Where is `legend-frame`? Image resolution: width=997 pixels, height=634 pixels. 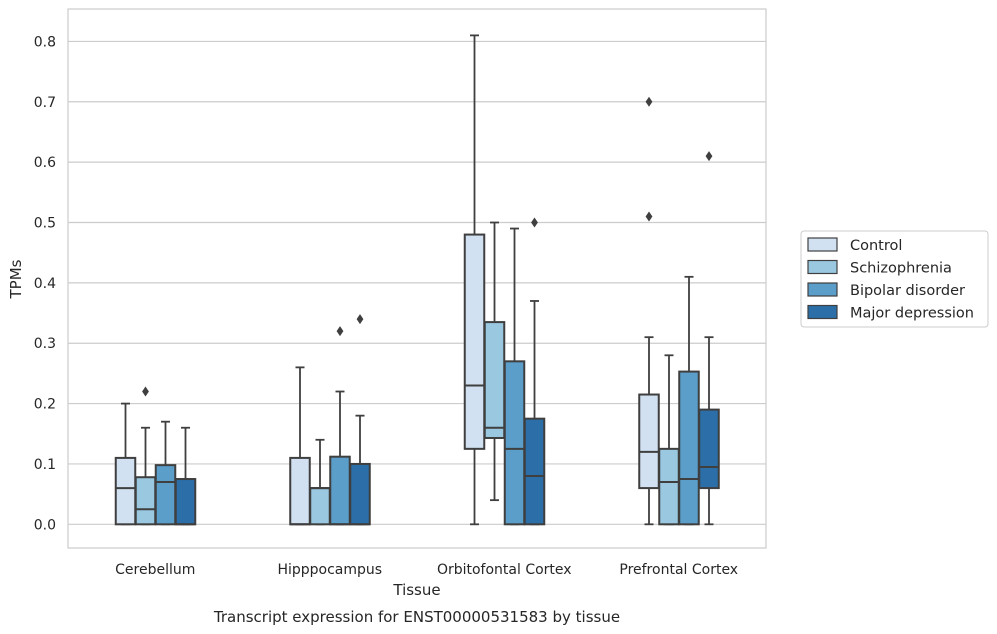 legend-frame is located at coordinates (894, 279).